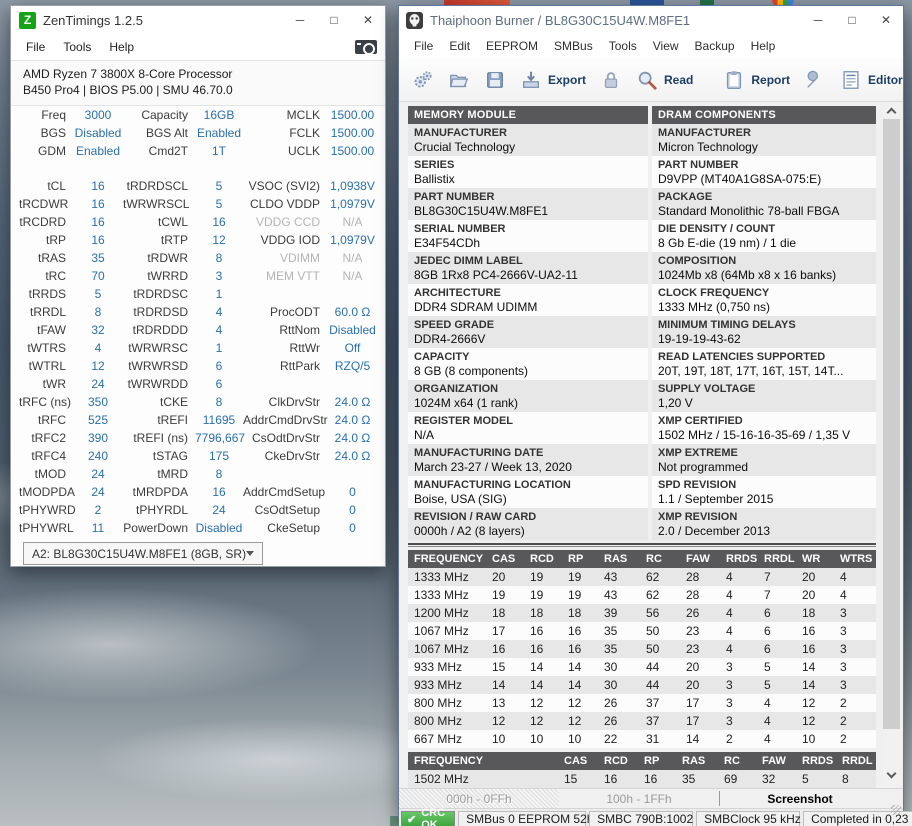 This screenshot has height=826, width=912. I want to click on info-row: MANUFACTURER Crucial Technology, so click(528, 140).